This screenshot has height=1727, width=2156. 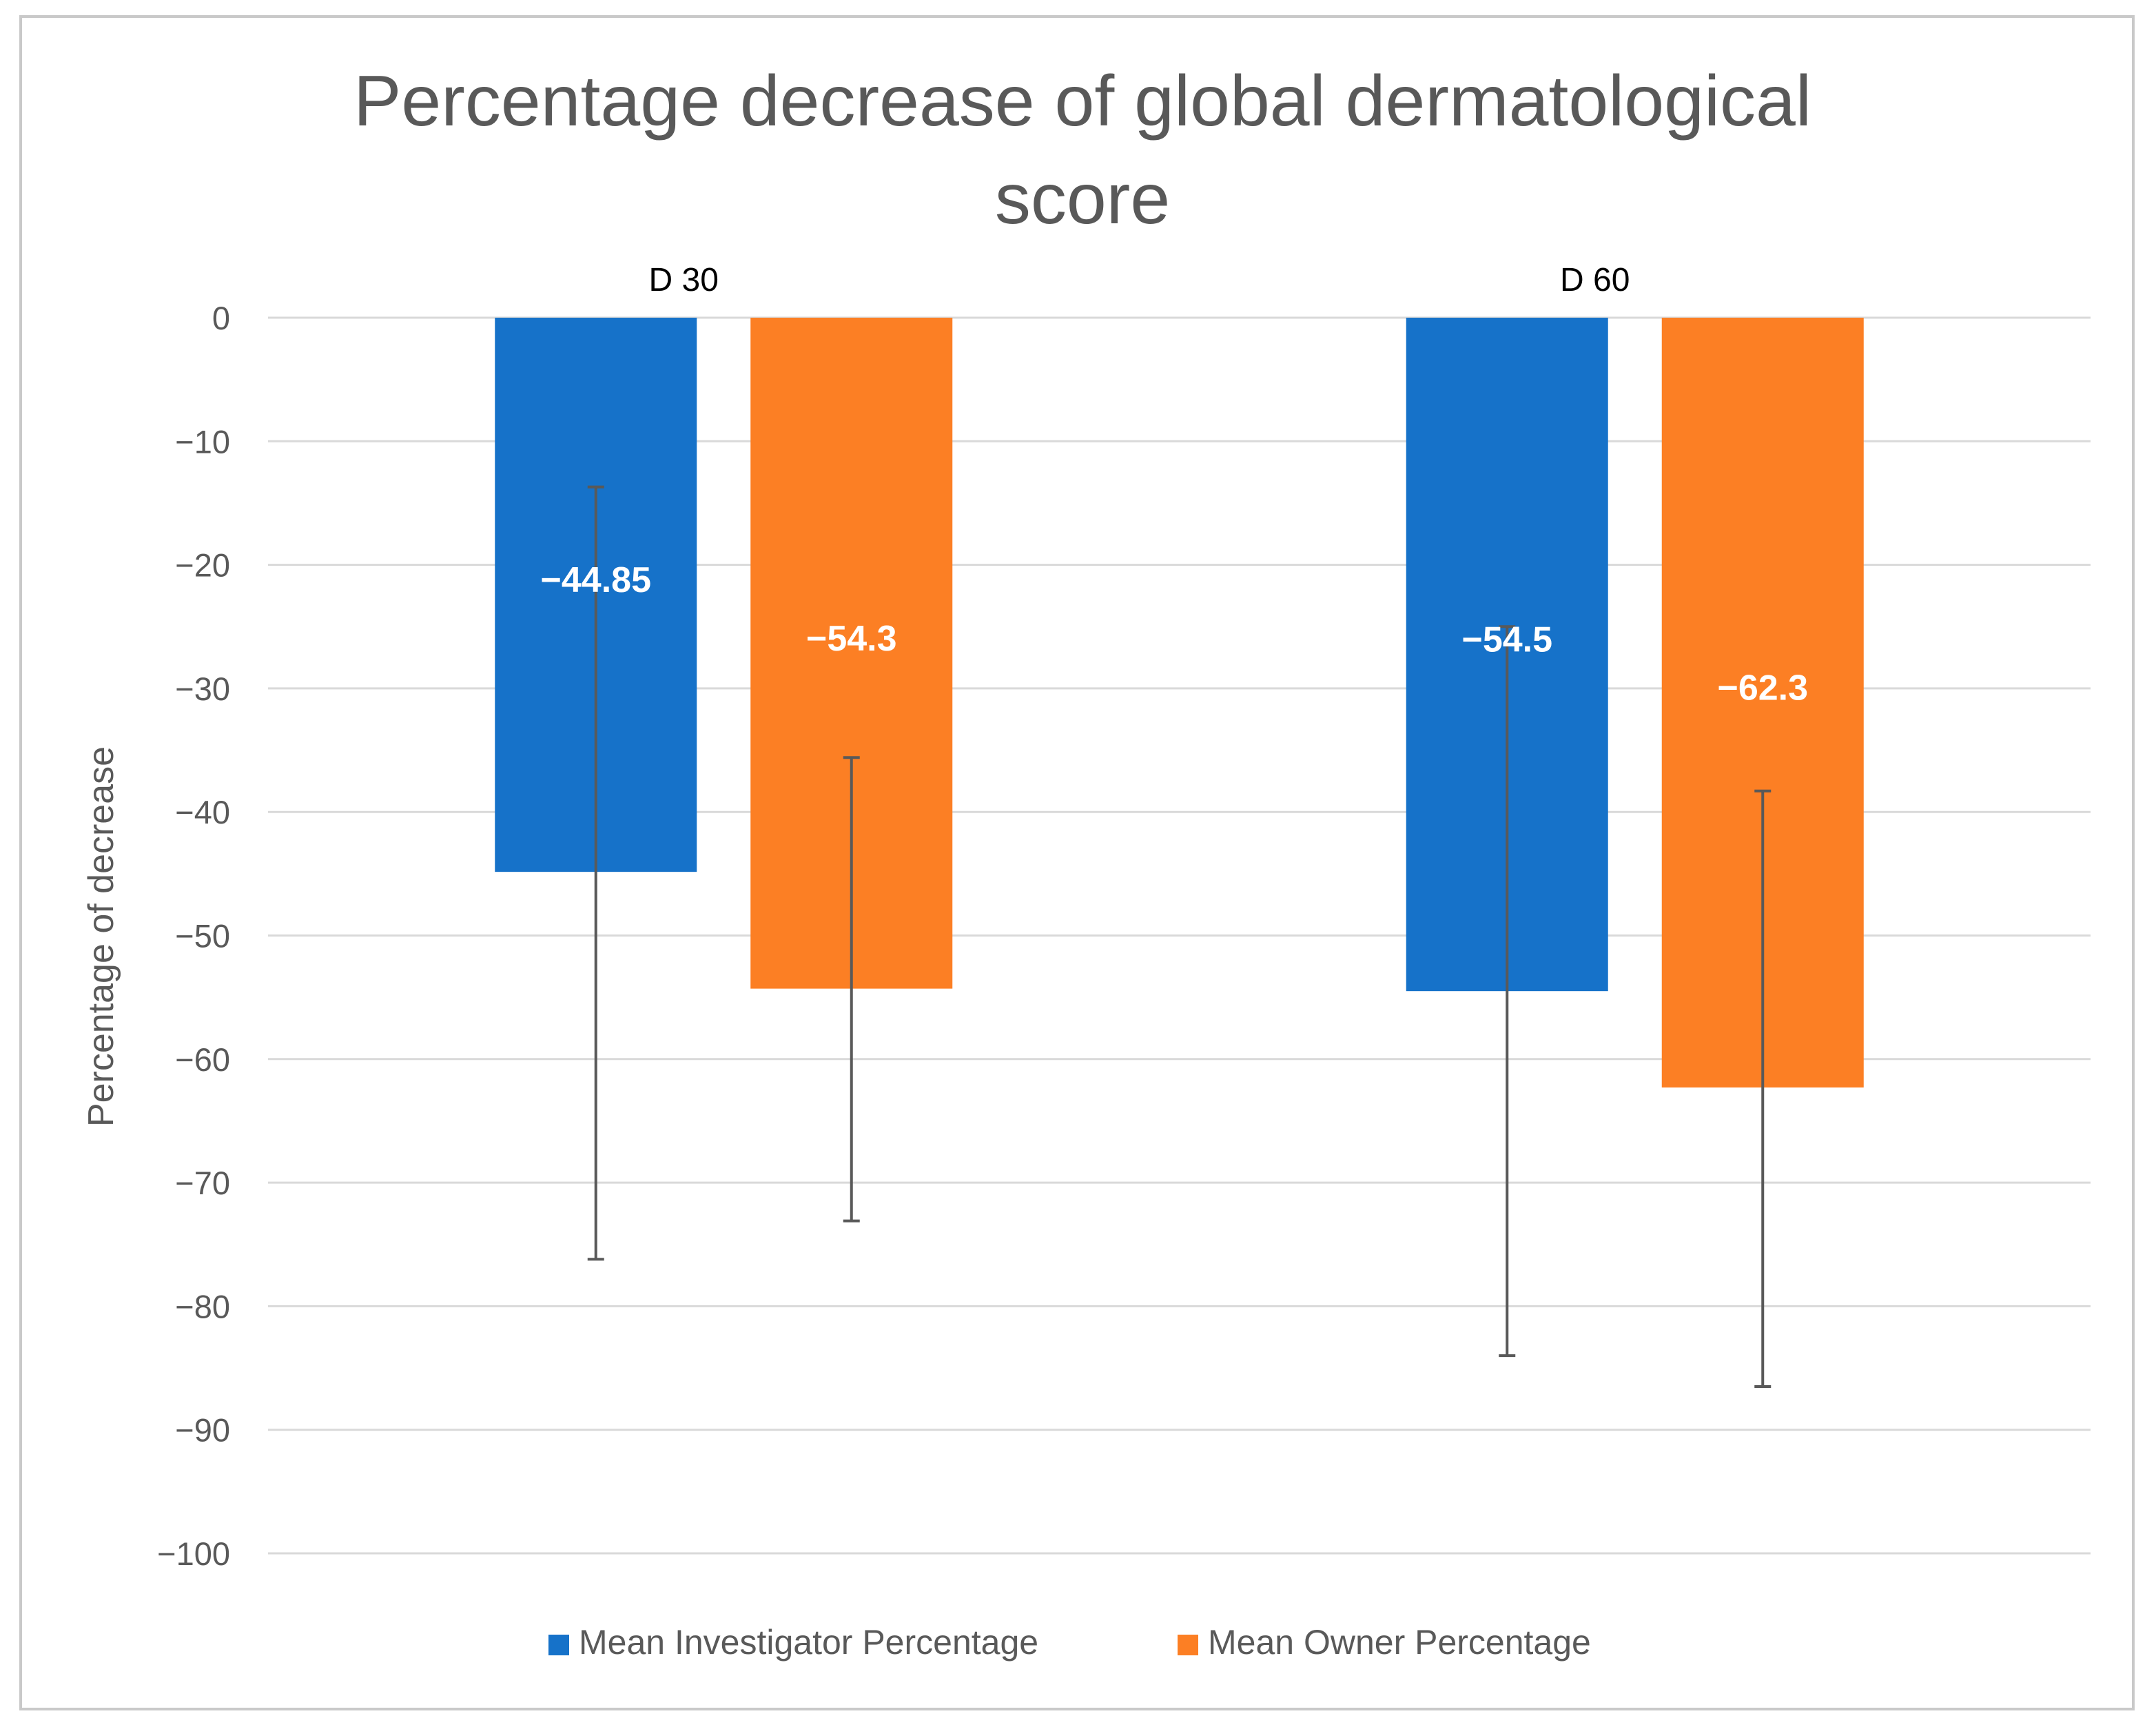 What do you see at coordinates (221, 318) in the screenshot?
I see `y-tick-label: 0` at bounding box center [221, 318].